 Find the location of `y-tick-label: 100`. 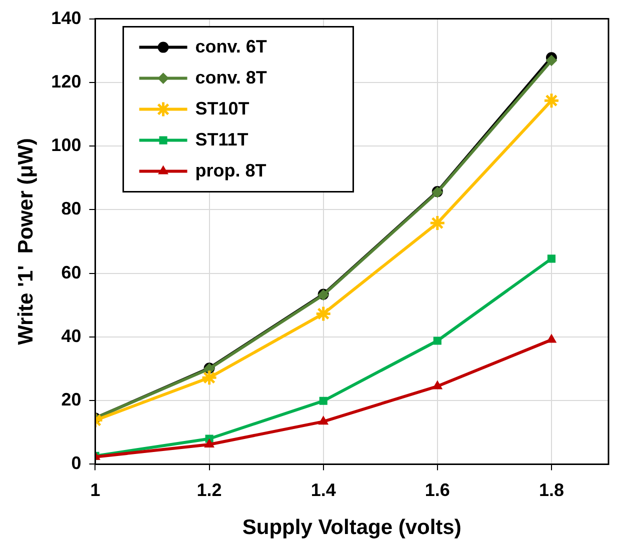

y-tick-label: 100 is located at coordinates (66, 145).